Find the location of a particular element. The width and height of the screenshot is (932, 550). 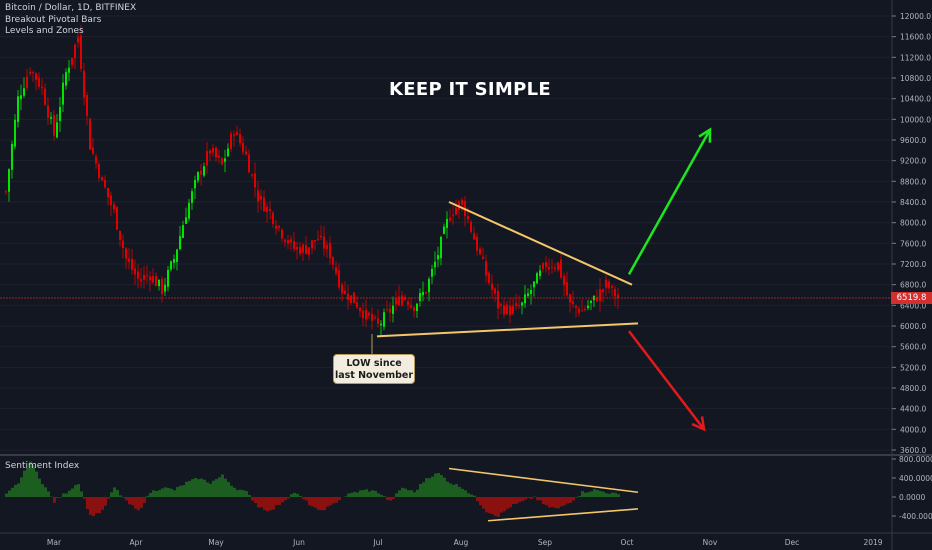

price-tick-label: 6400.0 is located at coordinates (913, 305).